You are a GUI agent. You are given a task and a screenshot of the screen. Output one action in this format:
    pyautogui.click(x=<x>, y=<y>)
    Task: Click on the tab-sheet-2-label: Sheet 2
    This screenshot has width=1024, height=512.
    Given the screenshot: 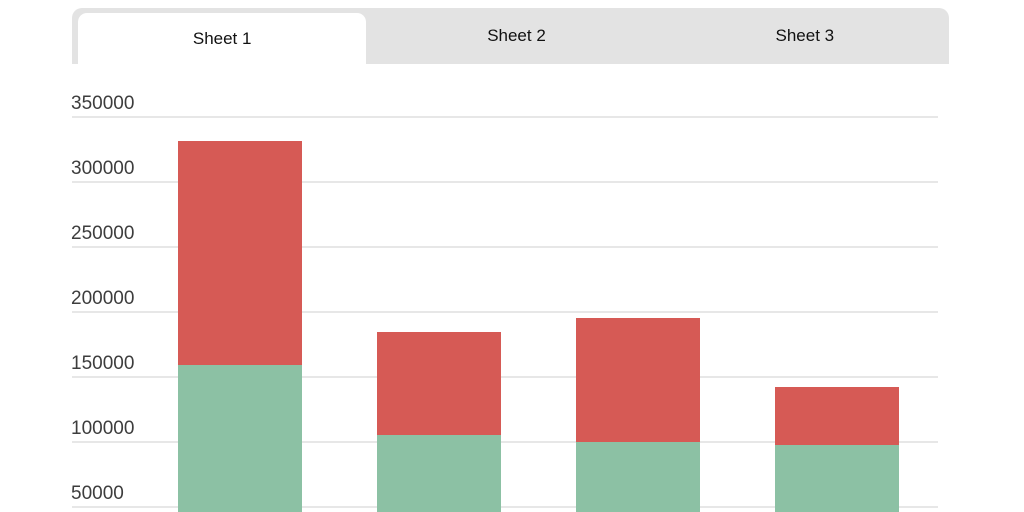 What is the action you would take?
    pyautogui.click(x=516, y=35)
    